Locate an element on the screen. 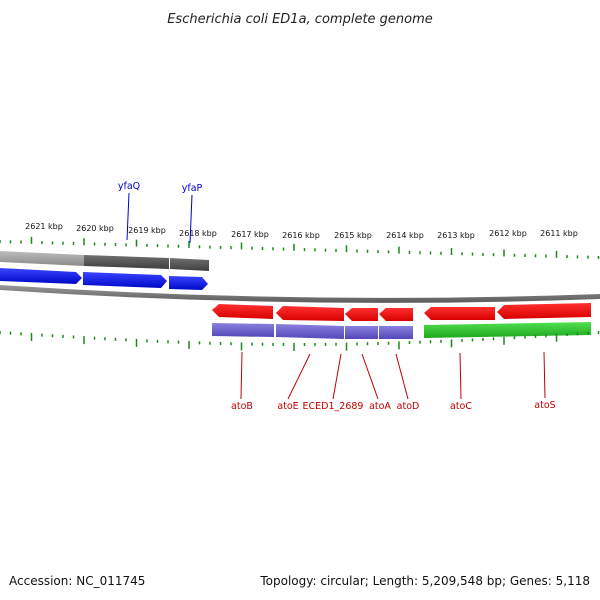 The height and width of the screenshot is (600, 600). gene-arrow-yfaQ is located at coordinates (125, 280).